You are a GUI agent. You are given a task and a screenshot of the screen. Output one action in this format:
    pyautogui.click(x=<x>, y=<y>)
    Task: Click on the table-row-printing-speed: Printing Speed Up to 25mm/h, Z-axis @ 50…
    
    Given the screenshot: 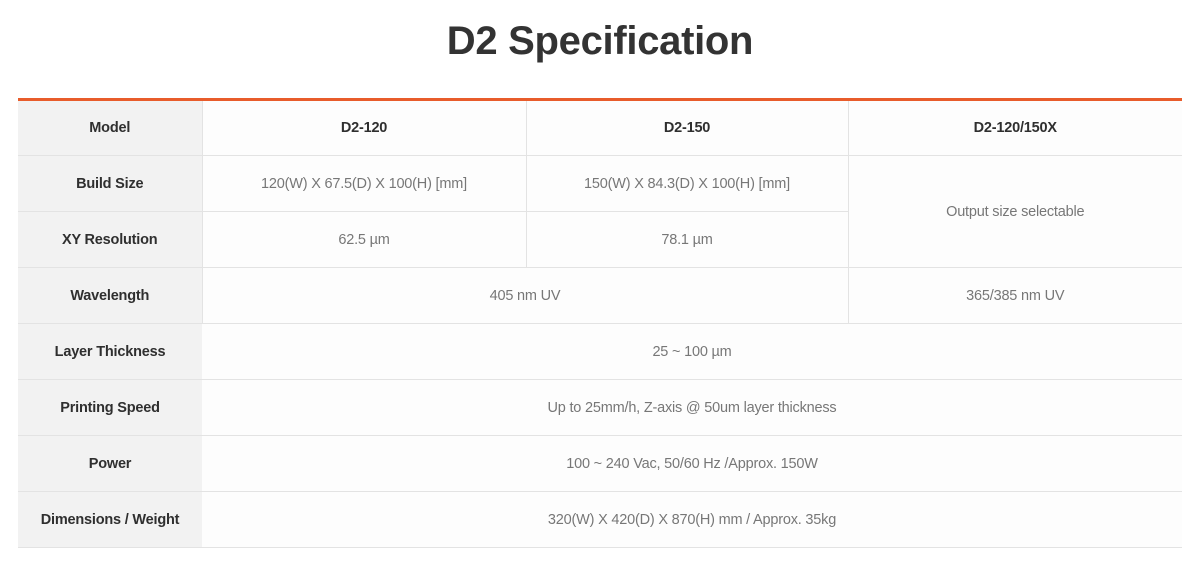 What is the action you would take?
    pyautogui.click(x=600, y=407)
    